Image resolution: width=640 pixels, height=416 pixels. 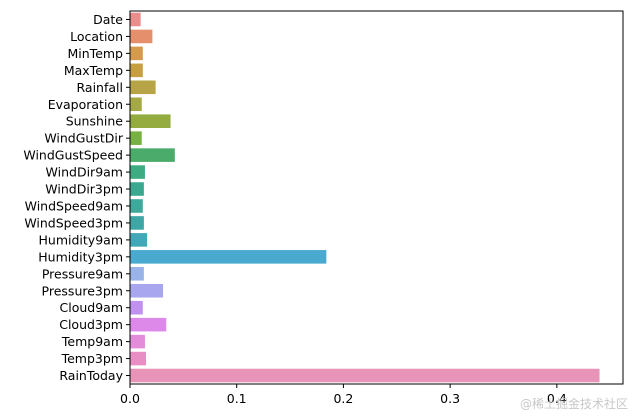 I want to click on bar-winddir3pm, so click(x=137, y=189).